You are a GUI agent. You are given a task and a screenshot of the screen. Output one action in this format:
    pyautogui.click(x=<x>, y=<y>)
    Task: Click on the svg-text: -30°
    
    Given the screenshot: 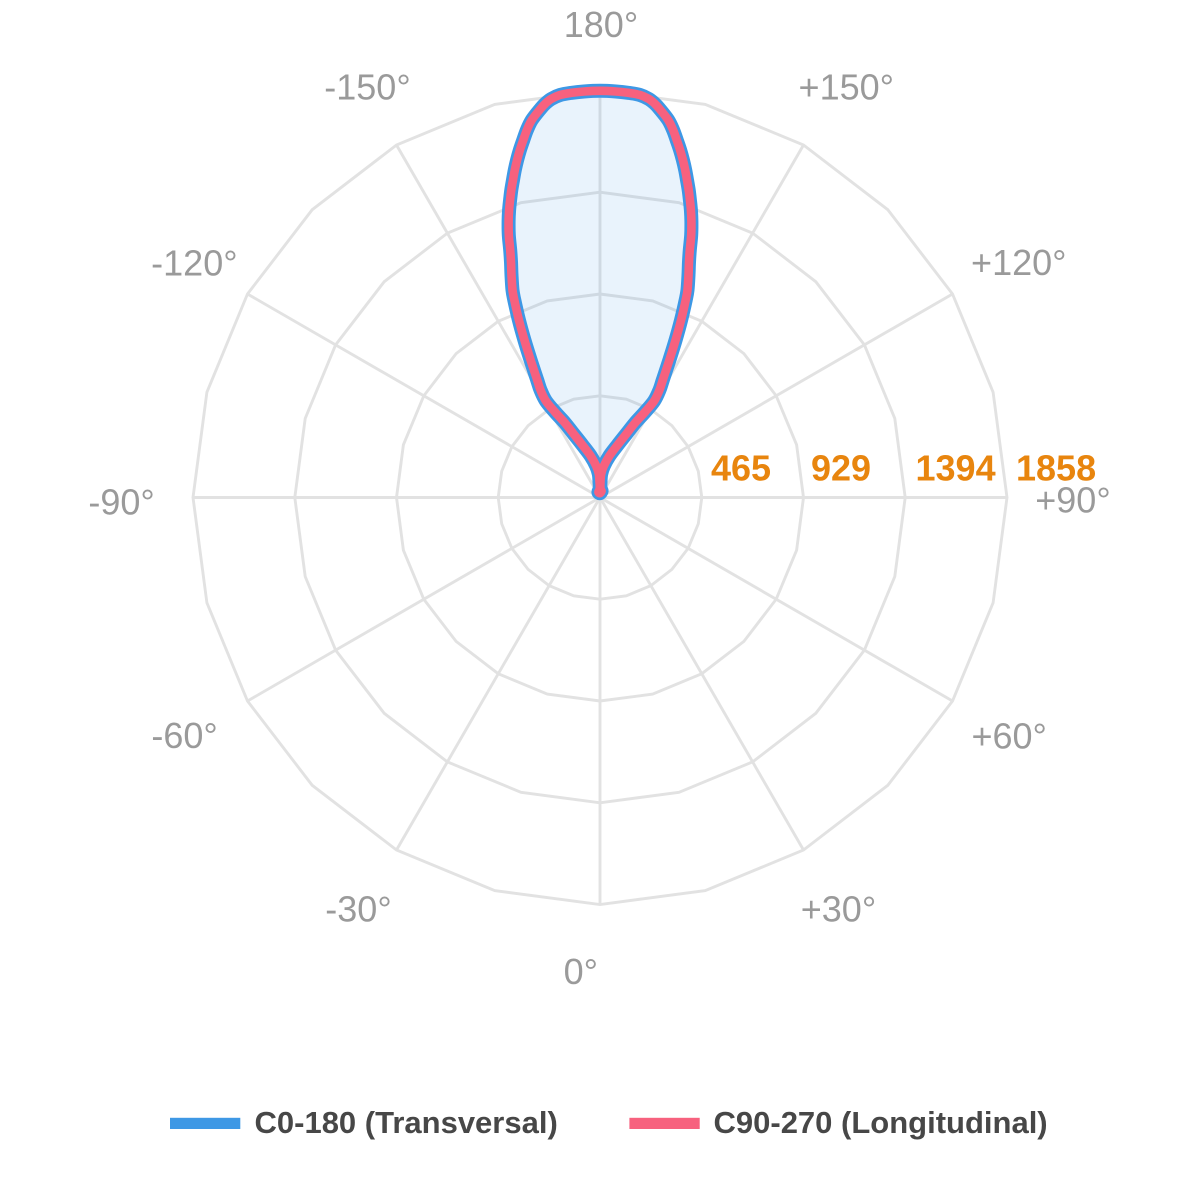 What is the action you would take?
    pyautogui.click(x=358, y=909)
    